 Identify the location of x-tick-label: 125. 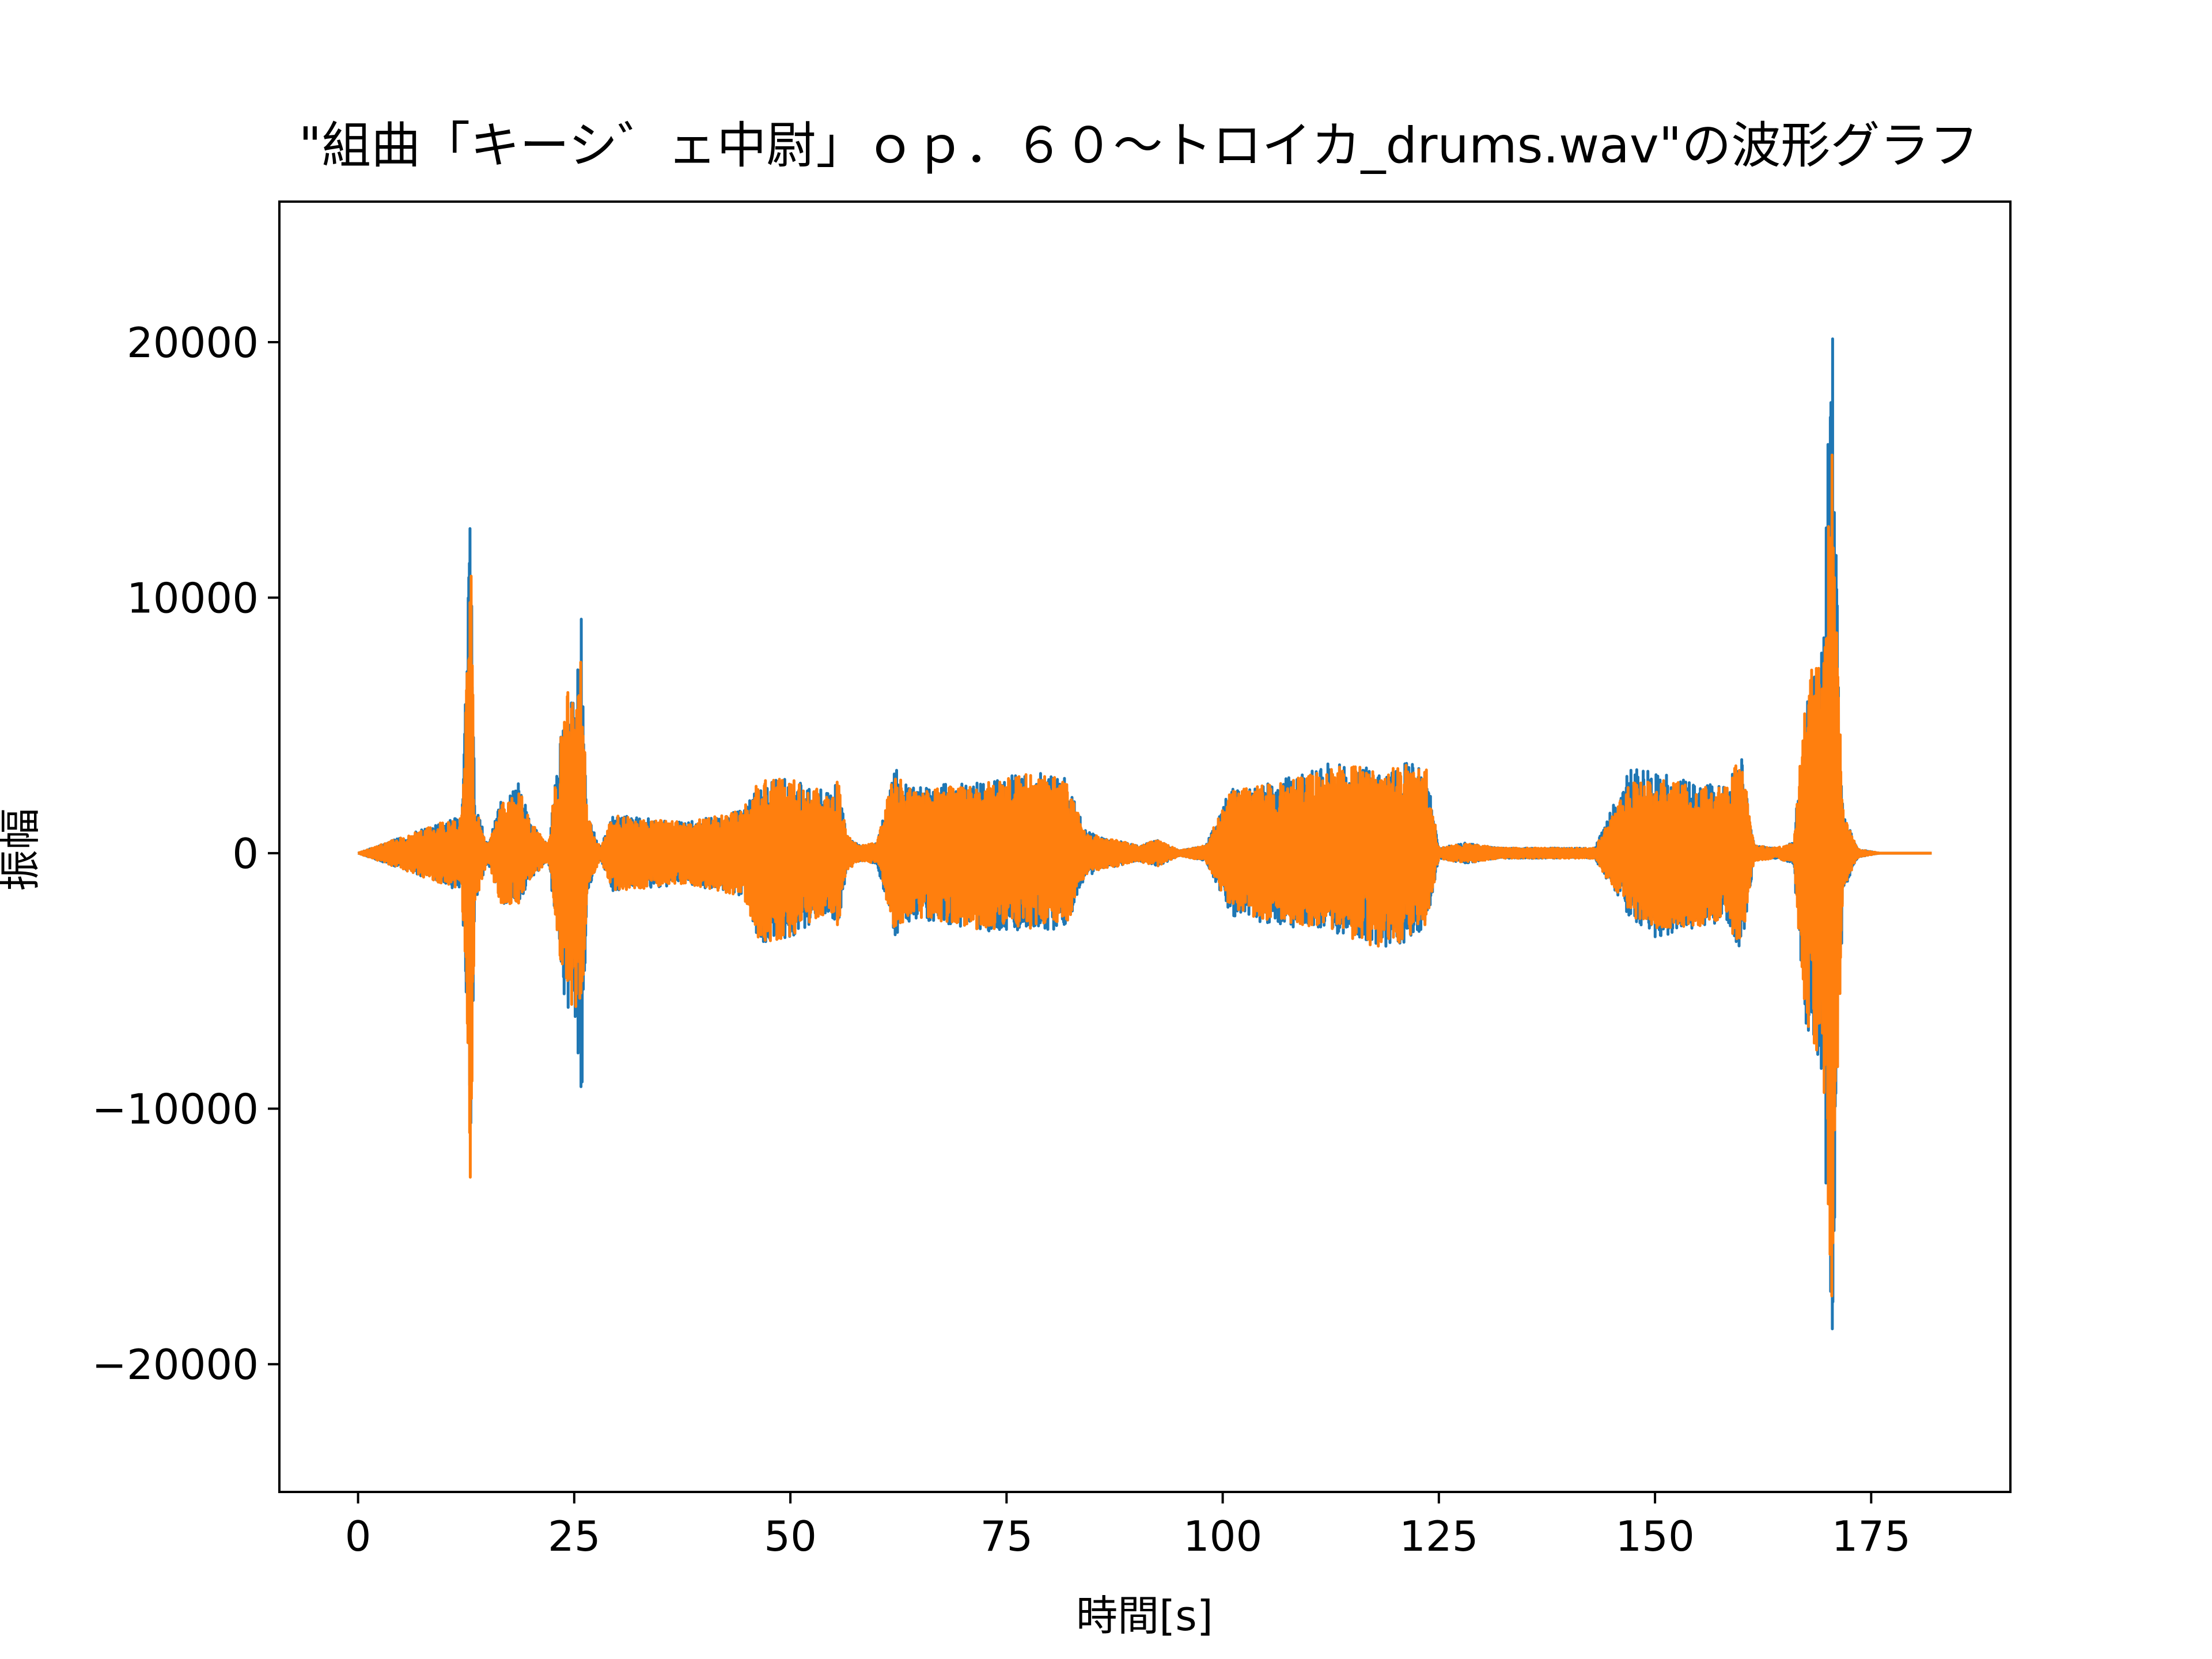
(1438, 1536).